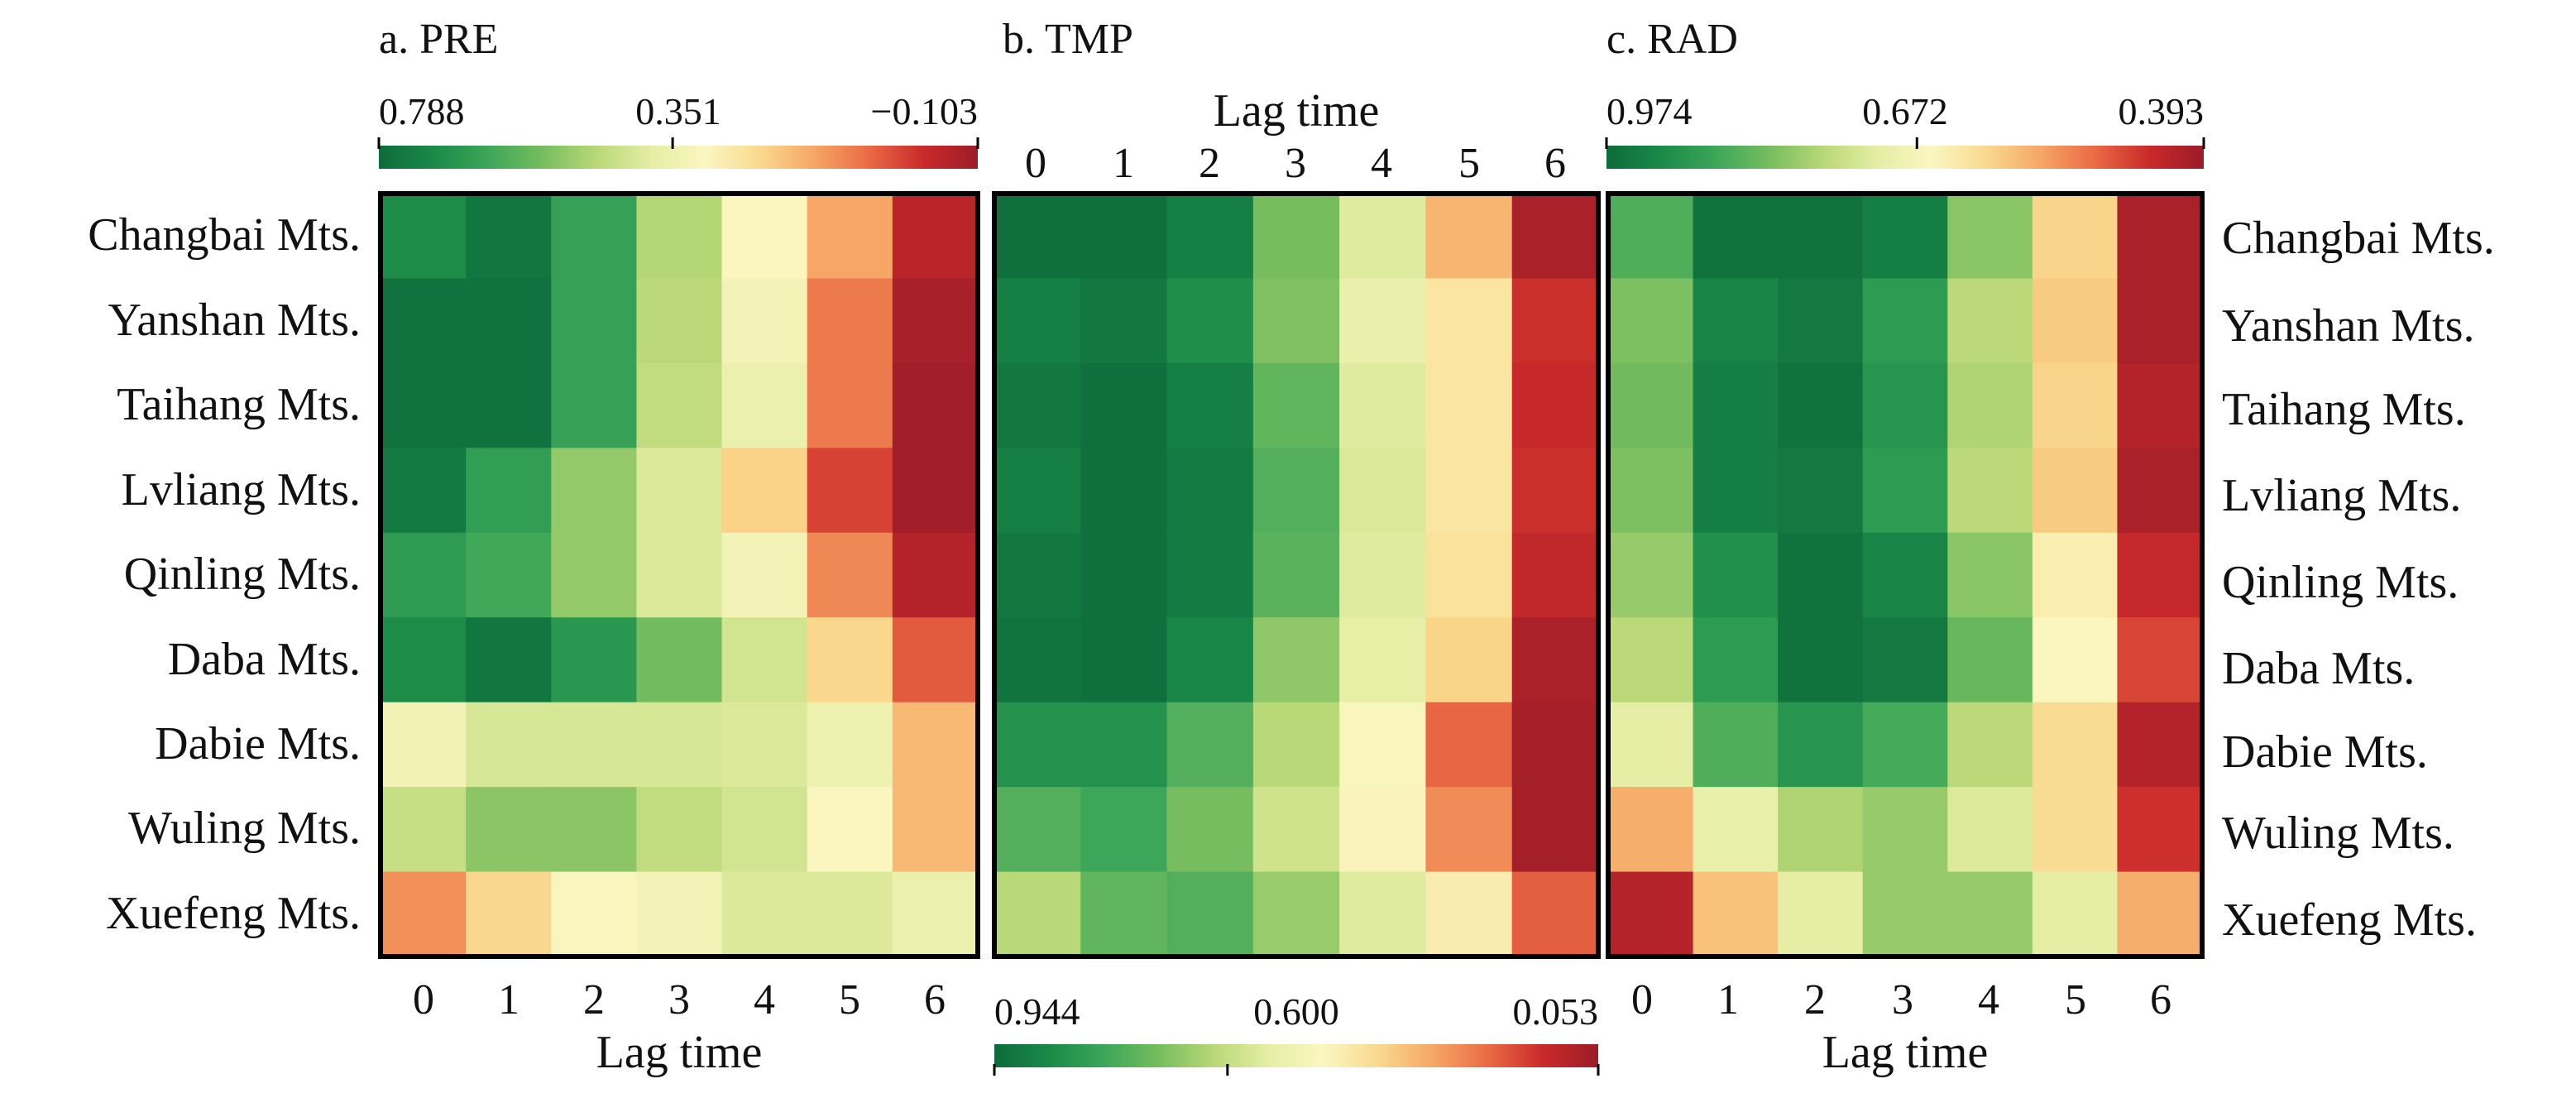 The width and height of the screenshot is (2576, 1093). What do you see at coordinates (2075, 1000) in the screenshot?
I see `x-tick-label: 5` at bounding box center [2075, 1000].